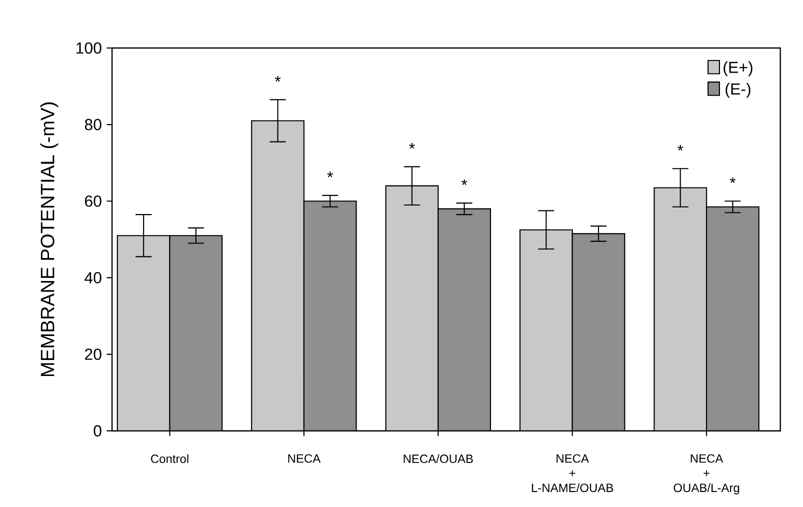 This screenshot has width=803, height=507. Describe the element at coordinates (93, 124) in the screenshot. I see `y-tick-label: 80` at that location.